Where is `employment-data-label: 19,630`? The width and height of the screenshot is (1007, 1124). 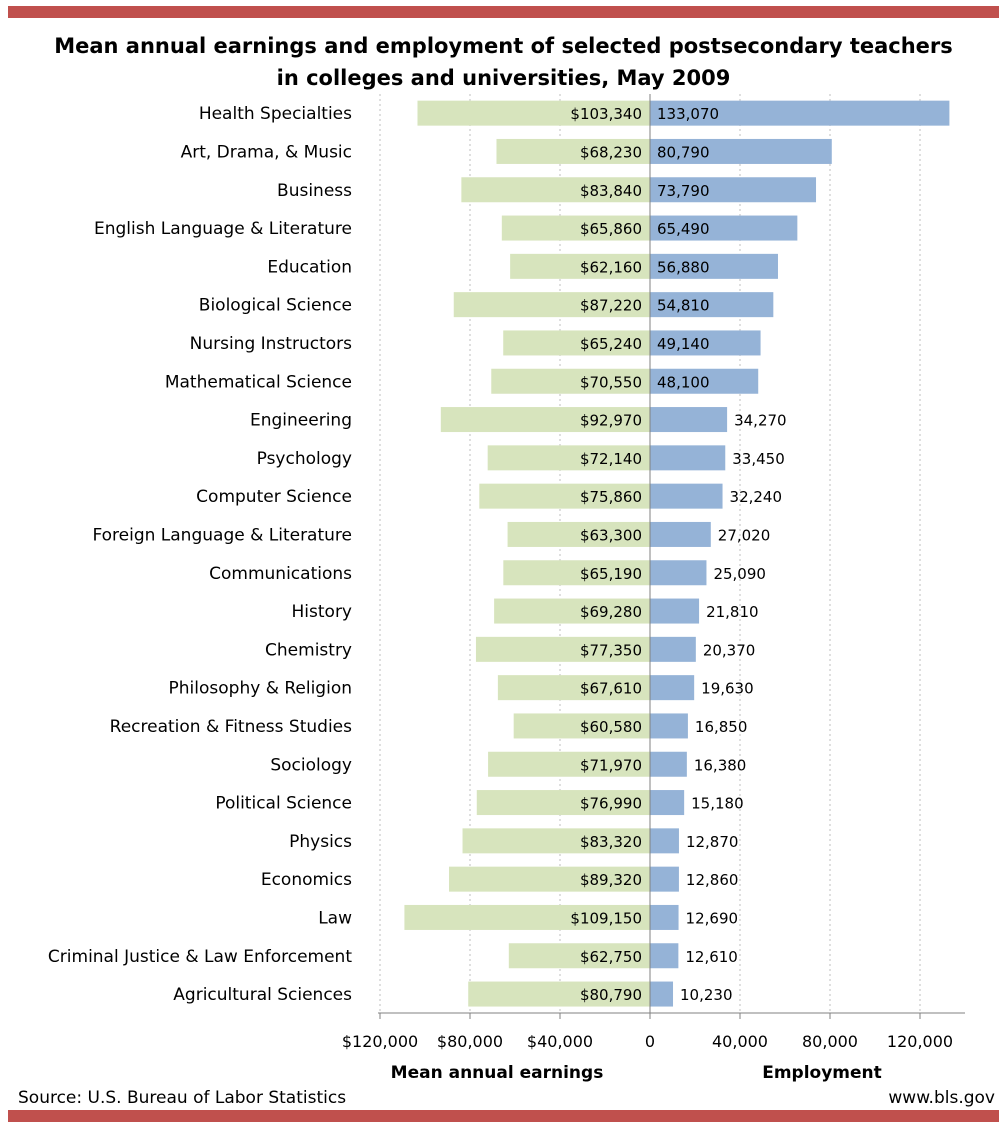 employment-data-label: 19,630 is located at coordinates (727, 689).